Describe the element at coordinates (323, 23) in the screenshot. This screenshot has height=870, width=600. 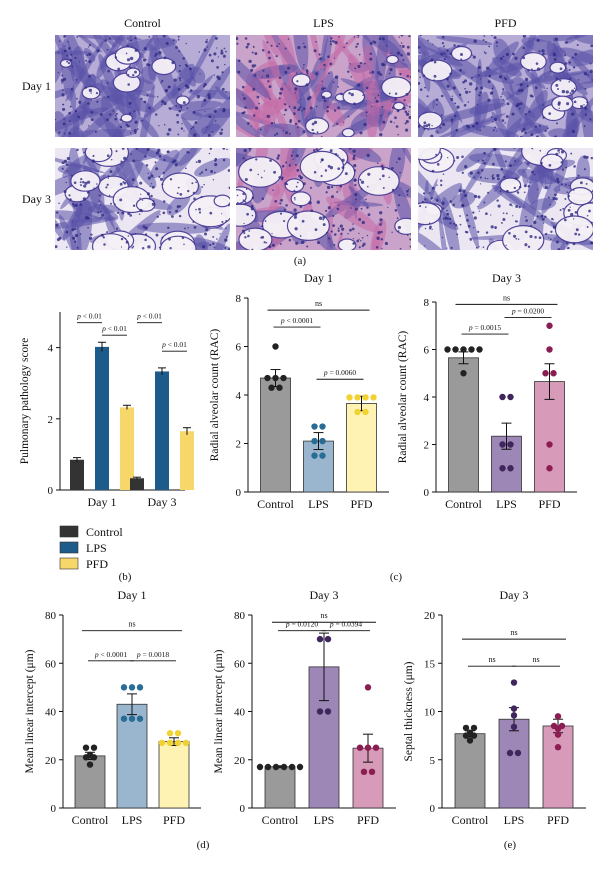
I see `histology-column-label: LPS` at that location.